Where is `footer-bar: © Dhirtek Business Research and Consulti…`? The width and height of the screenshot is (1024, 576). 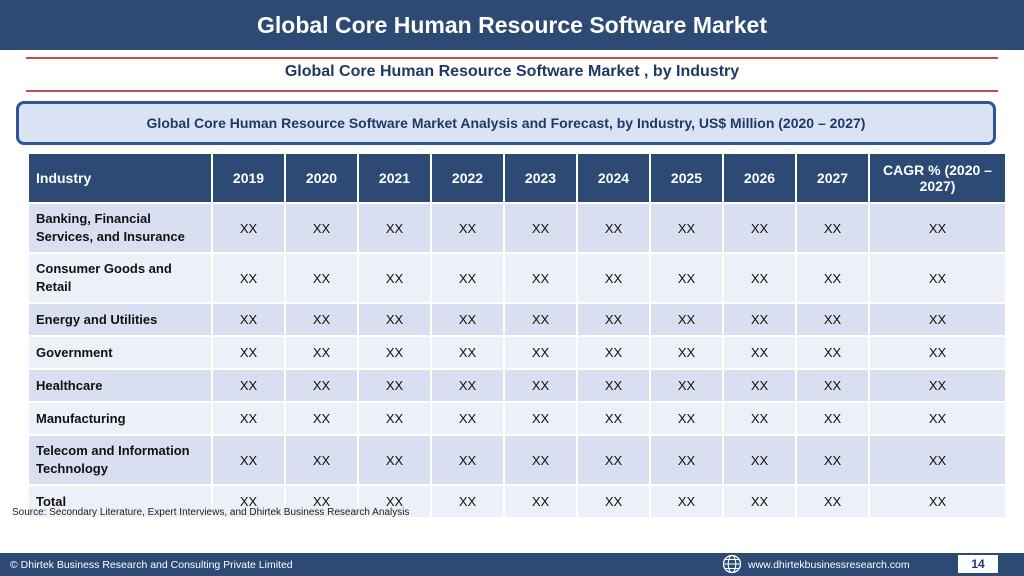 footer-bar: © Dhirtek Business Research and Consulti… is located at coordinates (512, 564).